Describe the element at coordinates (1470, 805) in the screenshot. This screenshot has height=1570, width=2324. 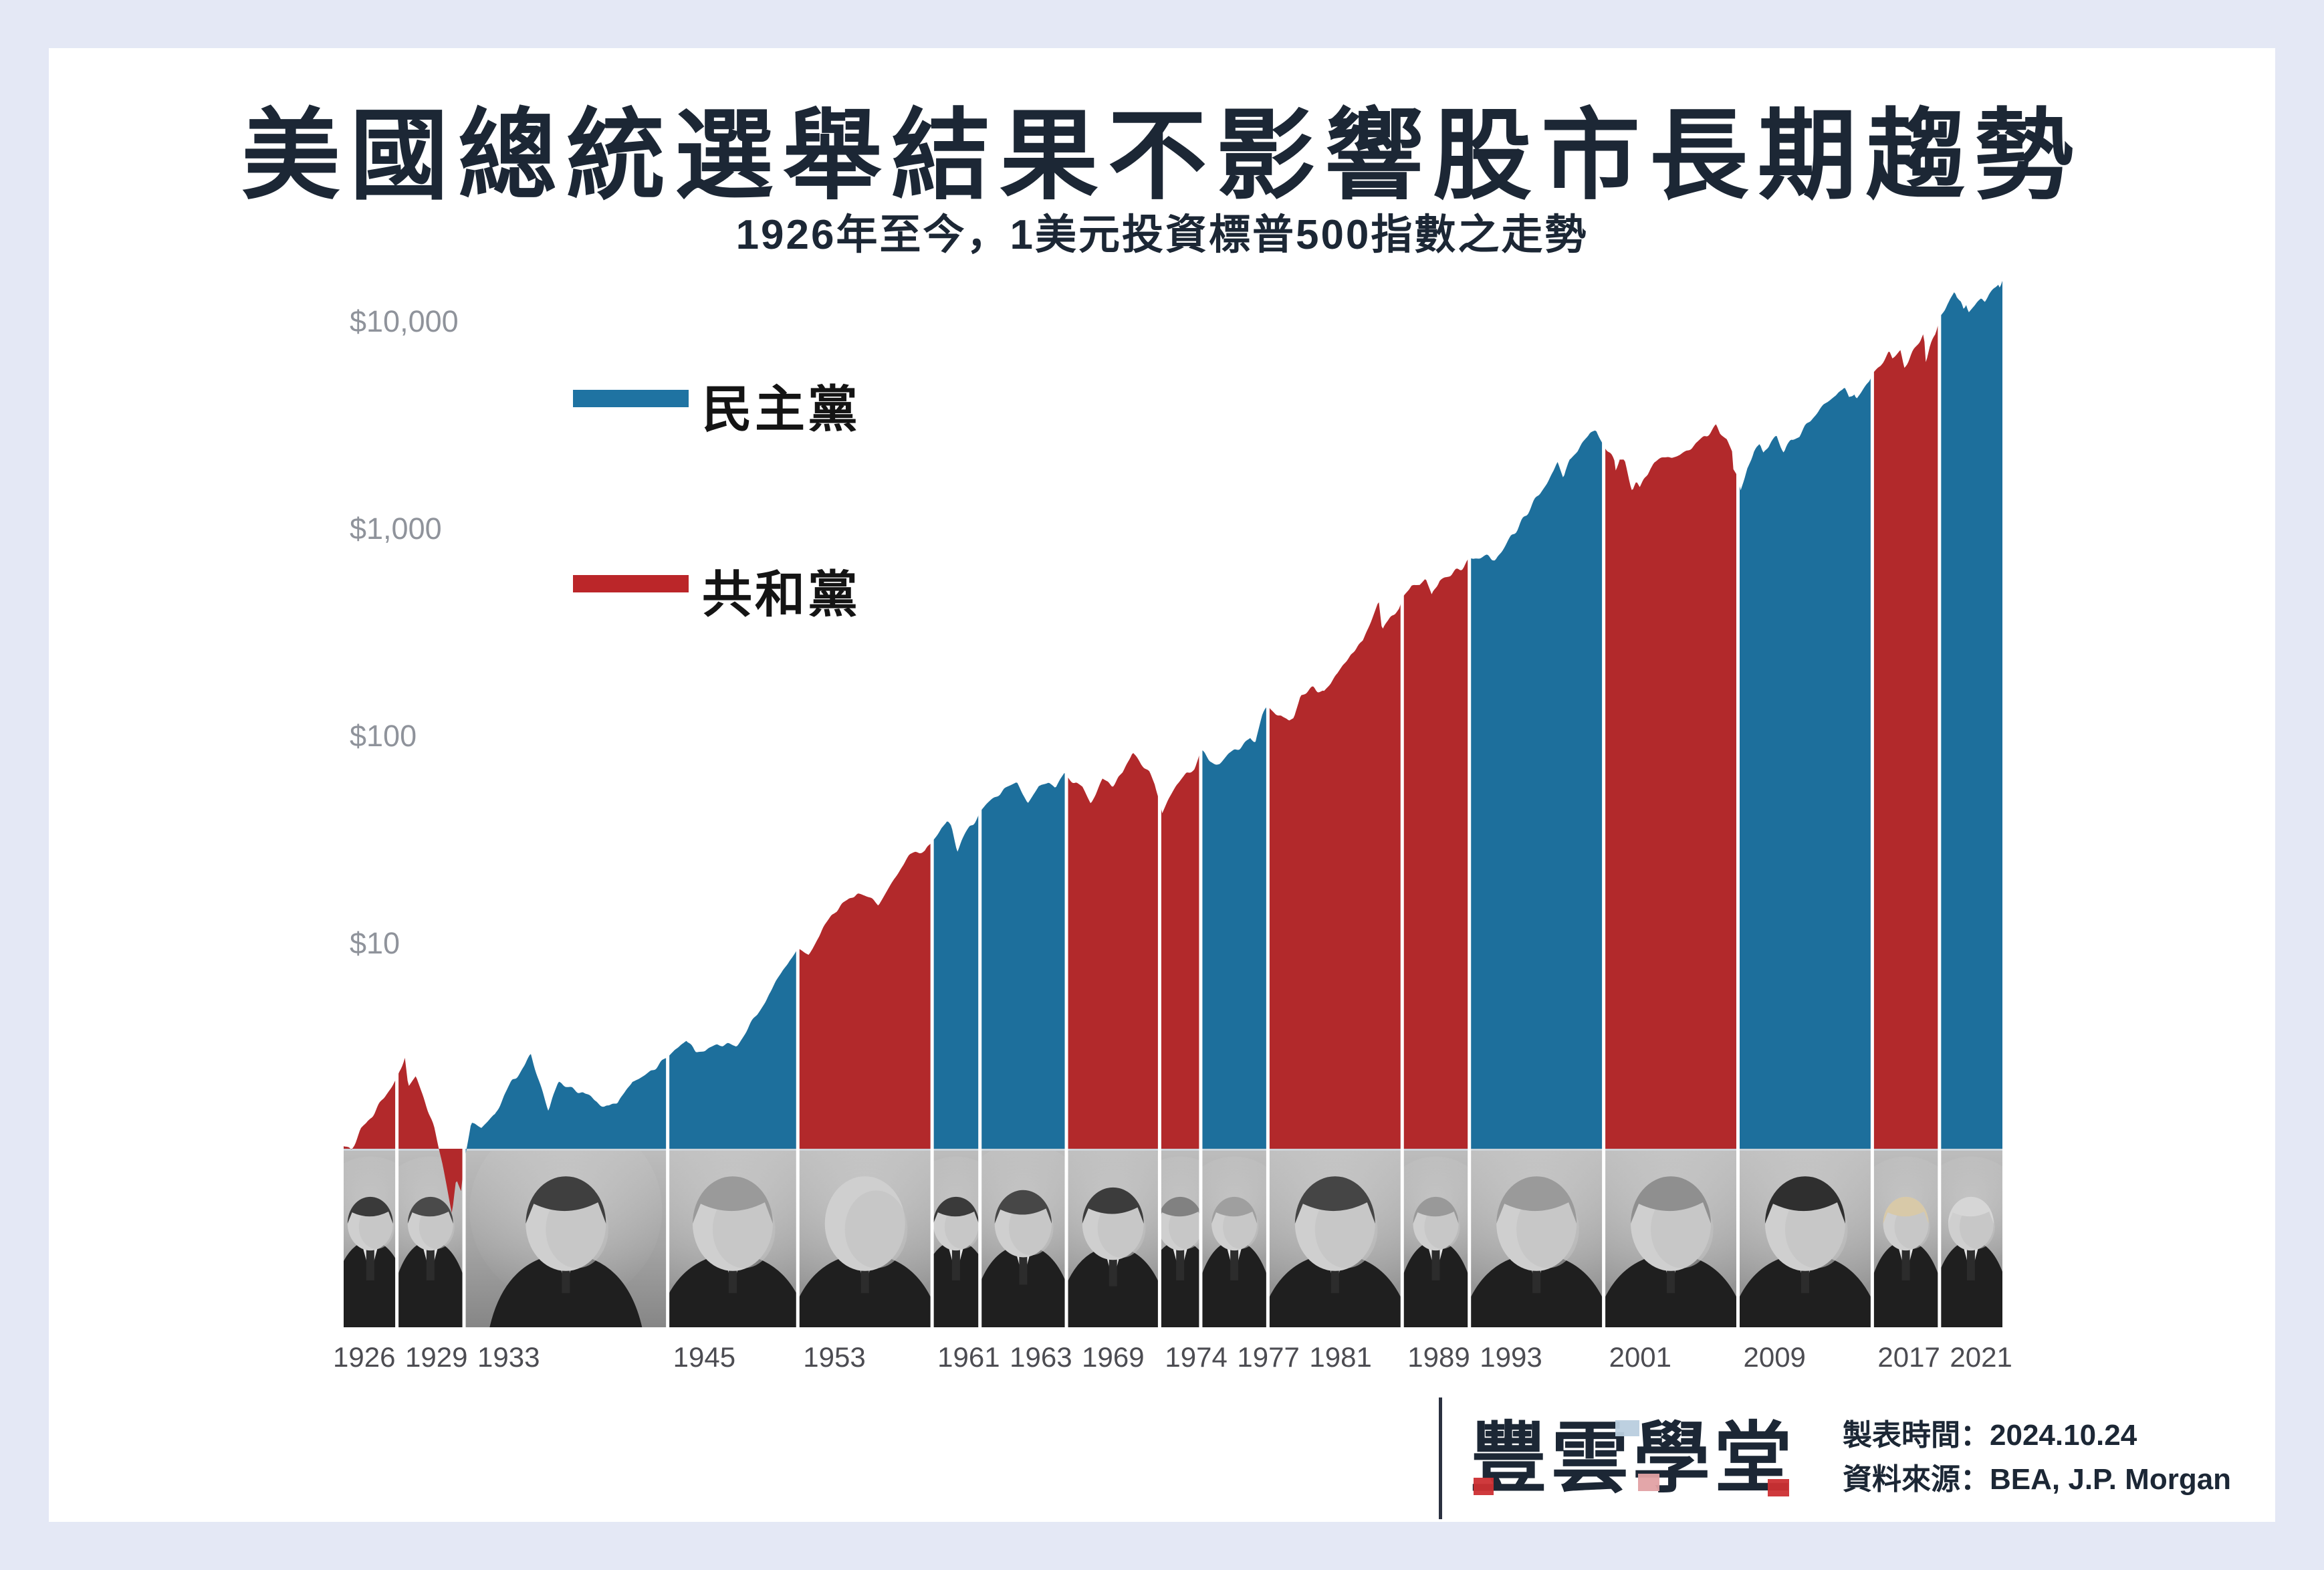
I see `term-divider-1993` at that location.